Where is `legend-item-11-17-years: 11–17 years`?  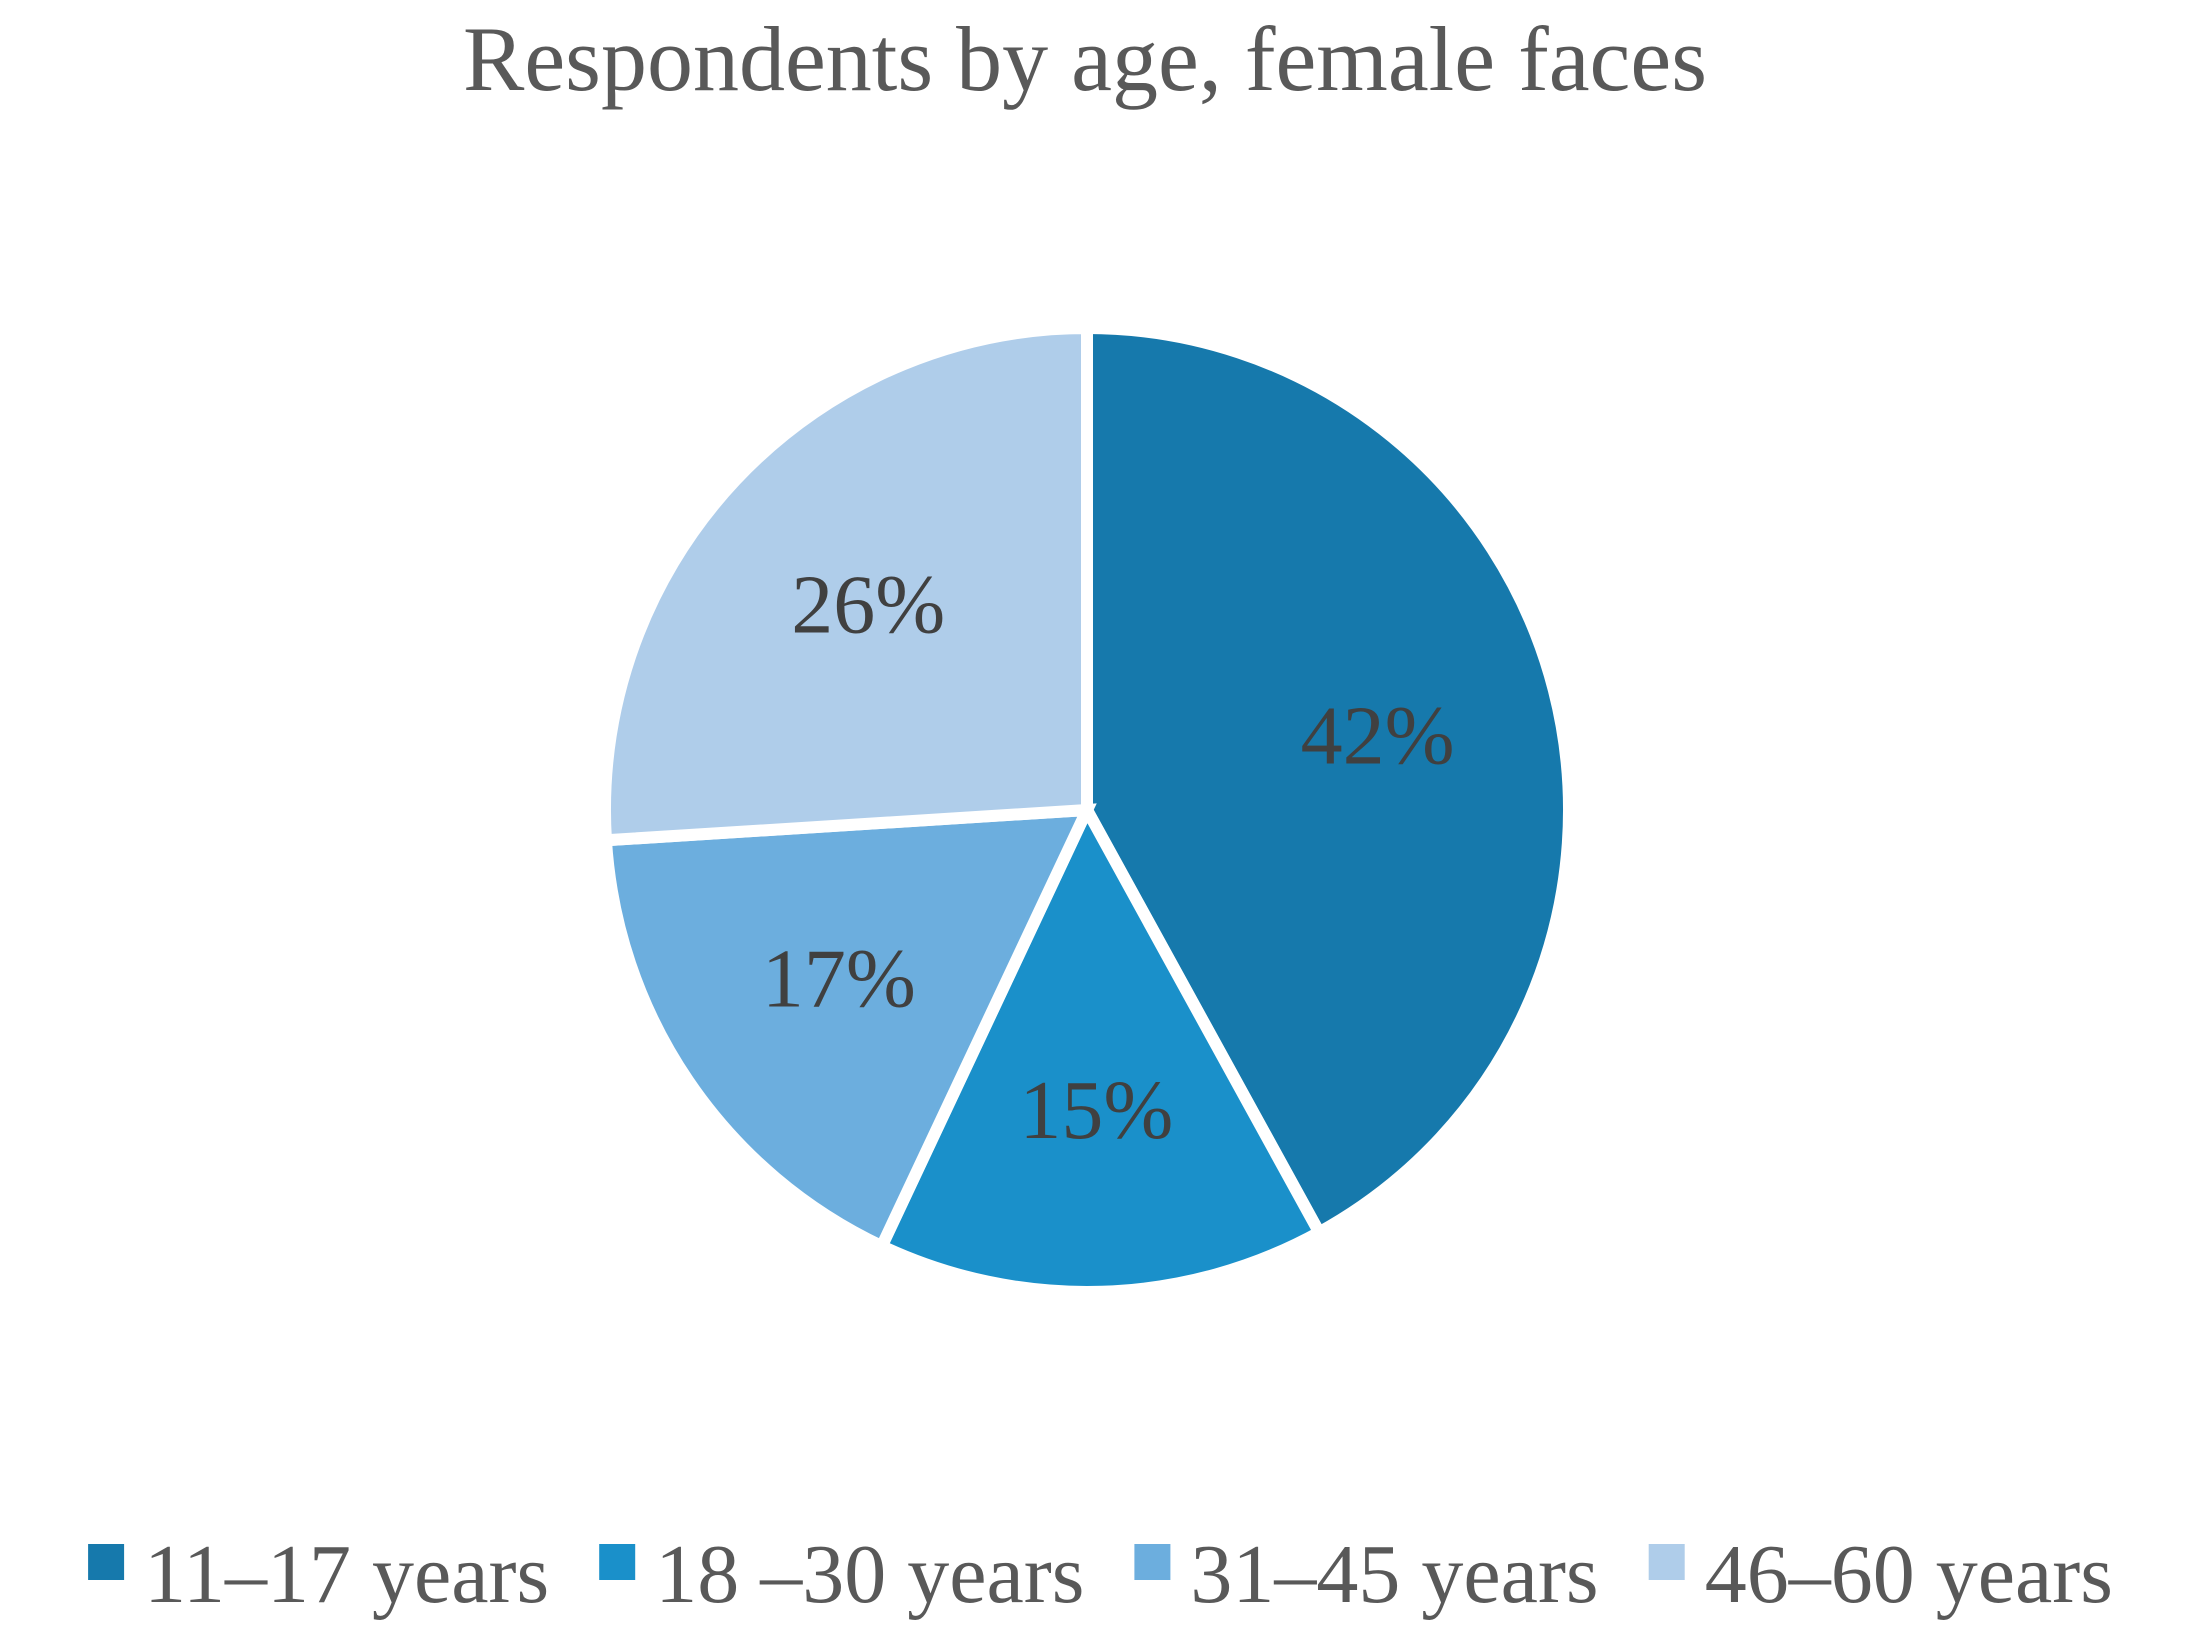 legend-item-11-17-years: 11–17 years is located at coordinates (318, 1574).